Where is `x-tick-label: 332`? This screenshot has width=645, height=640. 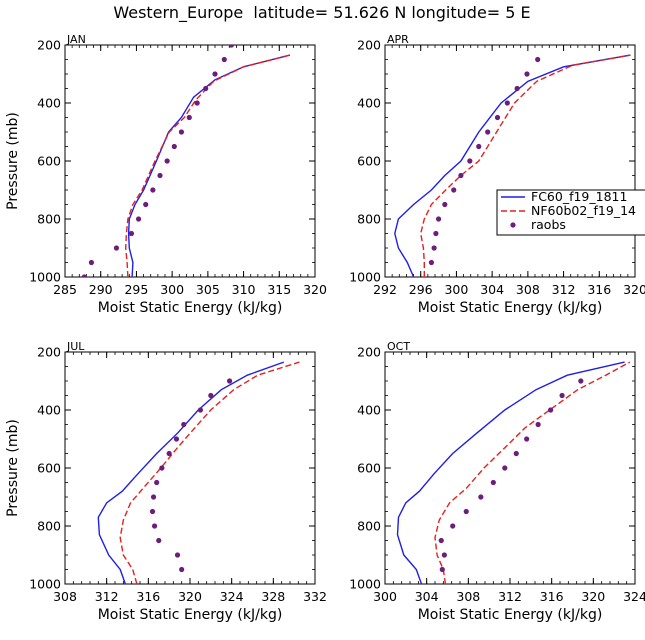
x-tick-label: 332 is located at coordinates (315, 596).